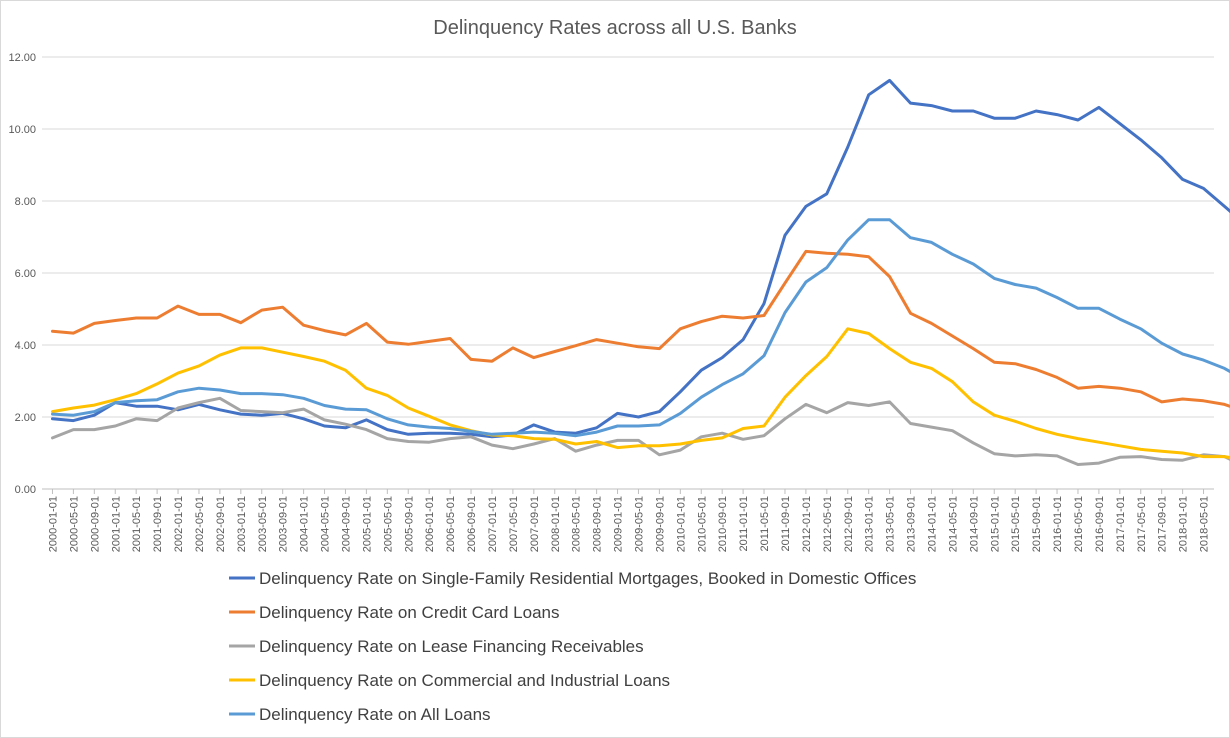 Image resolution: width=1230 pixels, height=738 pixels. Describe the element at coordinates (870, 524) in the screenshot. I see `x-tick-label: 2013-01-01` at that location.